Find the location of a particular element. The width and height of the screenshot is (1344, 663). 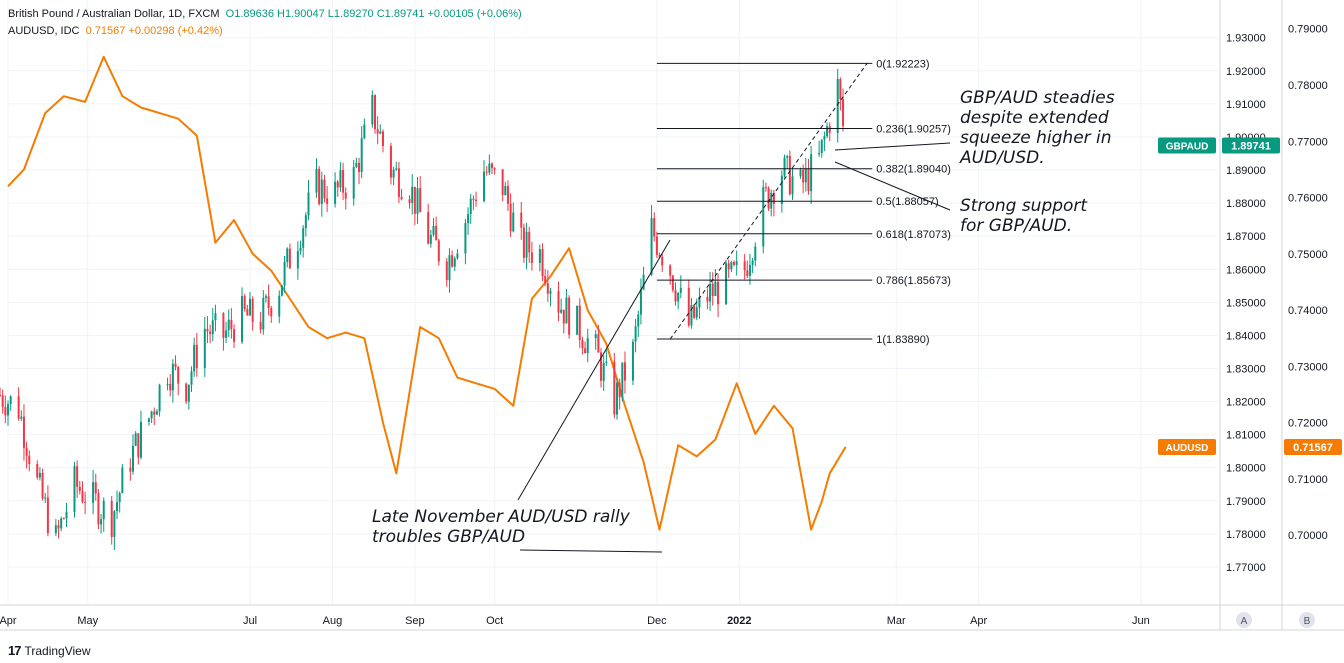

left-tick-label: 1.79000 is located at coordinates (1246, 502).